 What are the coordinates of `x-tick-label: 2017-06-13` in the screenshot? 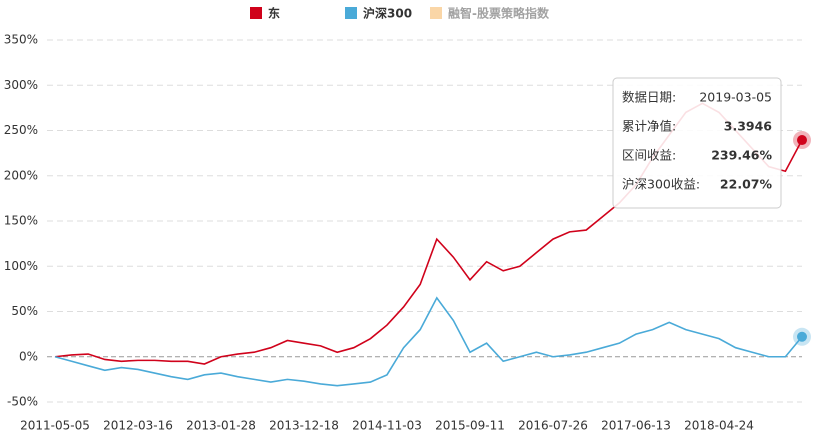 It's located at (636, 426).